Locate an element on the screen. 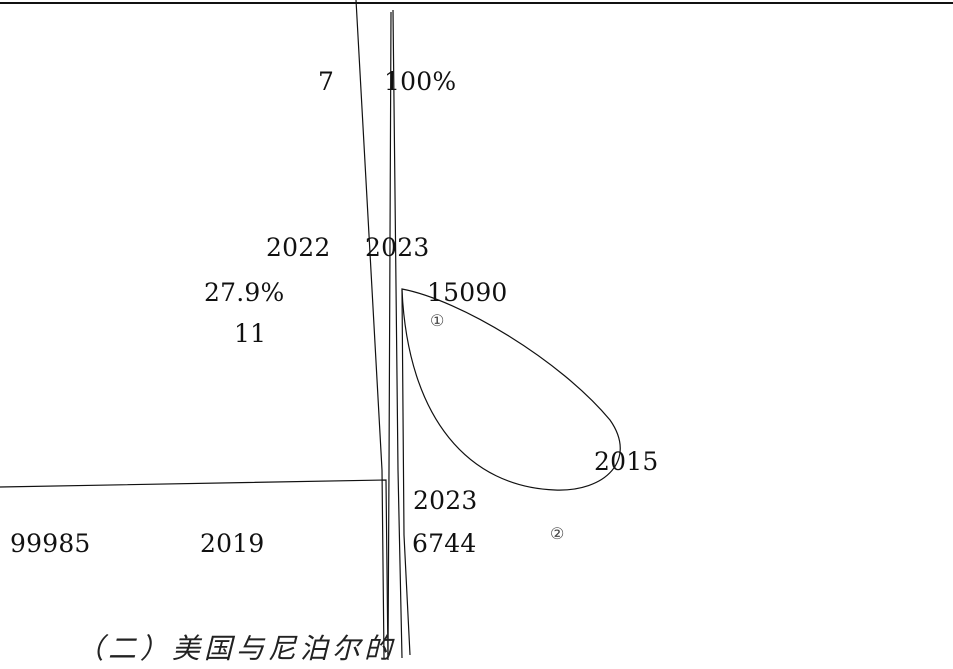 The image size is (953, 669). circled-number-1: ① is located at coordinates (437, 320).